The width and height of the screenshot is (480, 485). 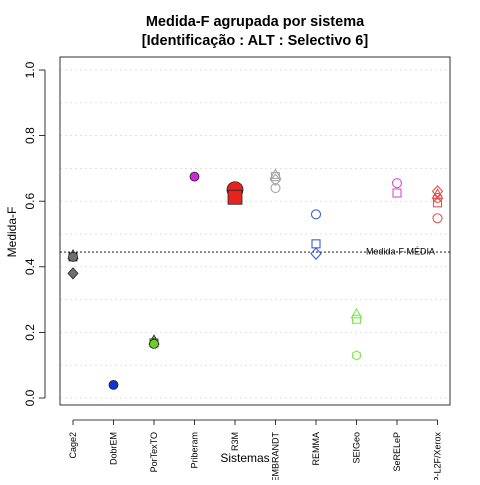 I want to click on y-tick-label: 0.8, so click(x=30, y=135).